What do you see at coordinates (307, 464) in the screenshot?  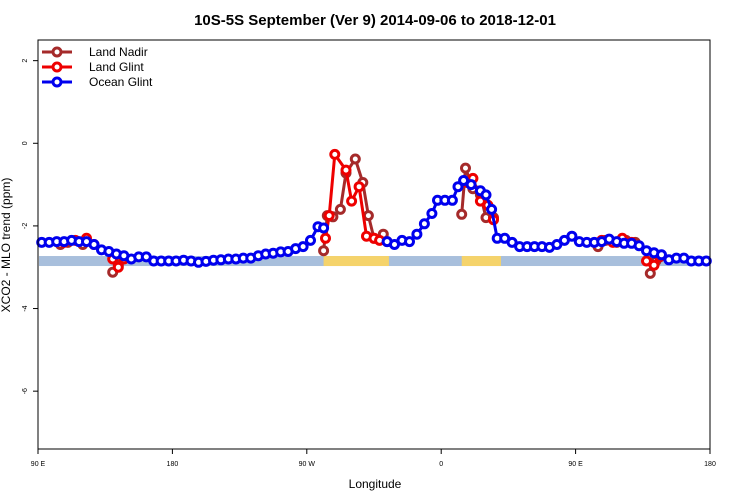 I see `x-tick-label-2: 90 W` at bounding box center [307, 464].